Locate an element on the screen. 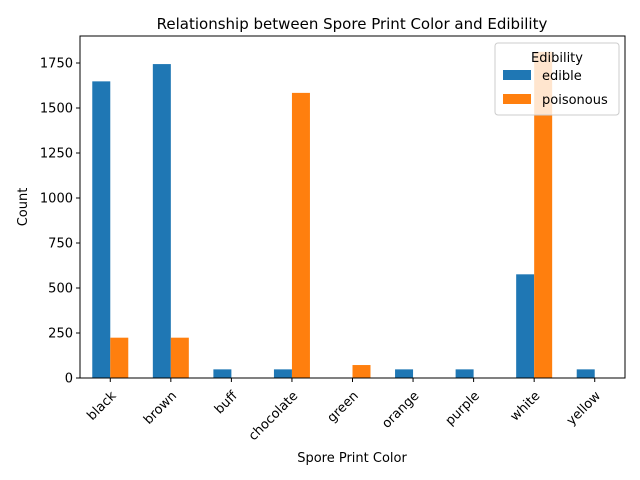 Image resolution: width=640 pixels, height=480 pixels. y-tick-label: 1000 is located at coordinates (56, 199).